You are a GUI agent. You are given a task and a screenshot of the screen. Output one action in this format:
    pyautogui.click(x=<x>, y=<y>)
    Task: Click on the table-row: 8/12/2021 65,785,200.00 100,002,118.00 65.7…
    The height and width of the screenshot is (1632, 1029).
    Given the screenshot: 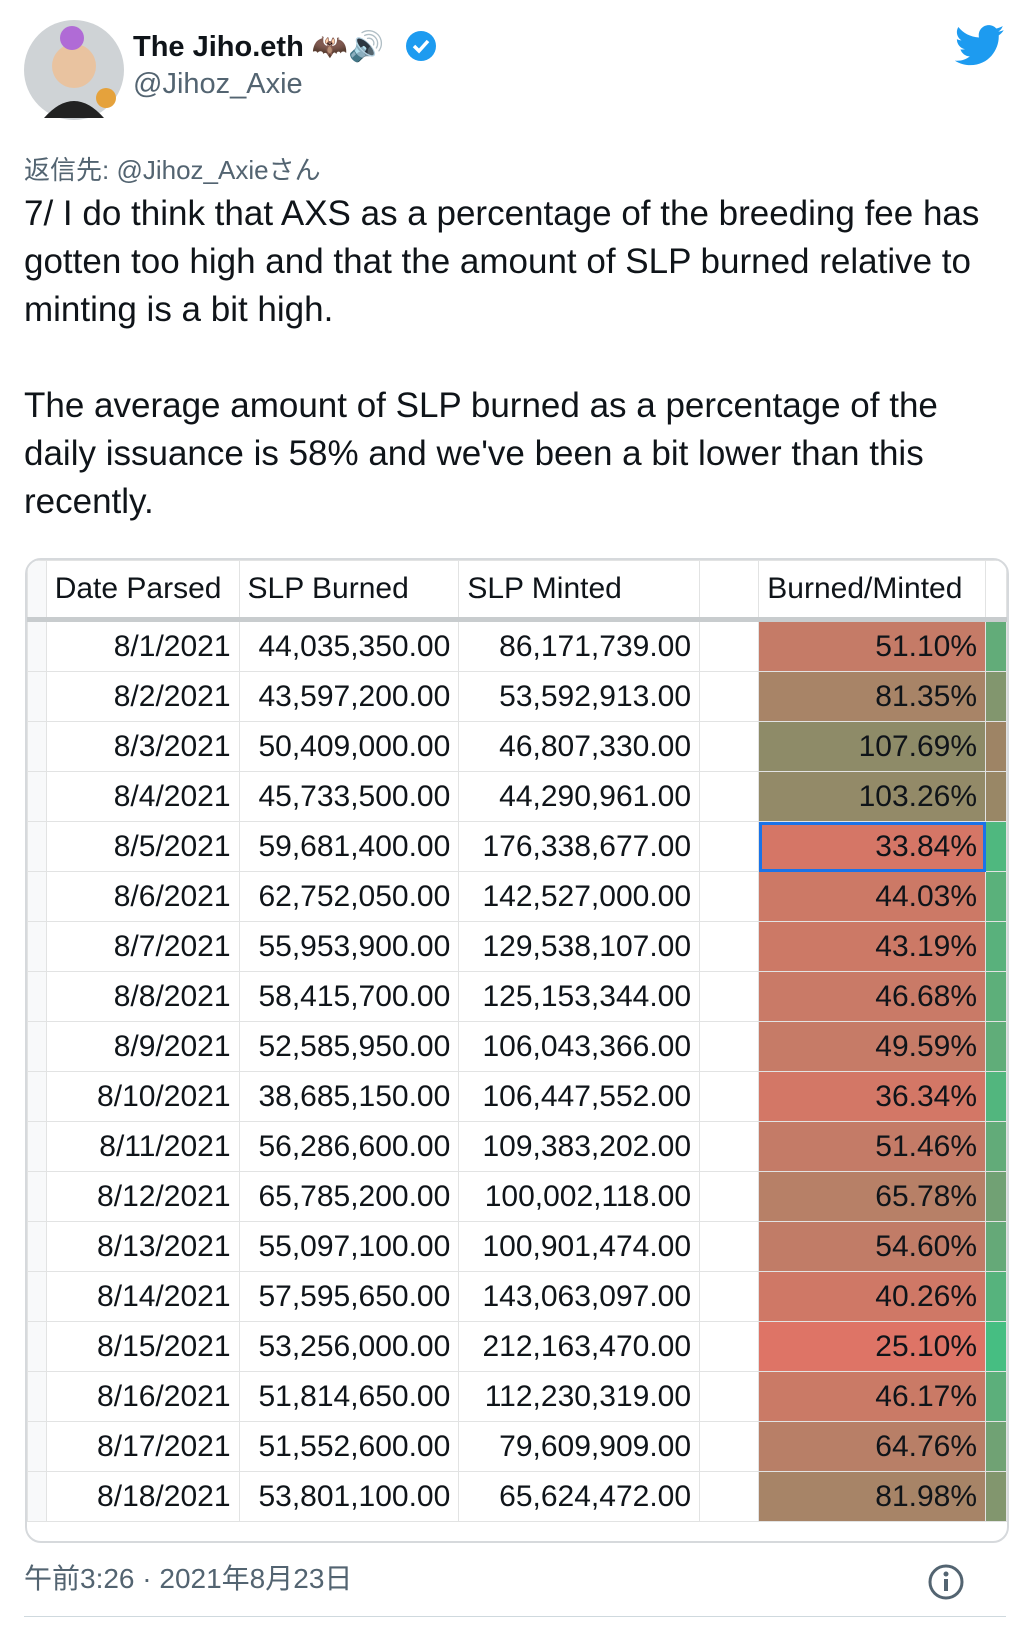 What is the action you would take?
    pyautogui.click(x=517, y=1196)
    